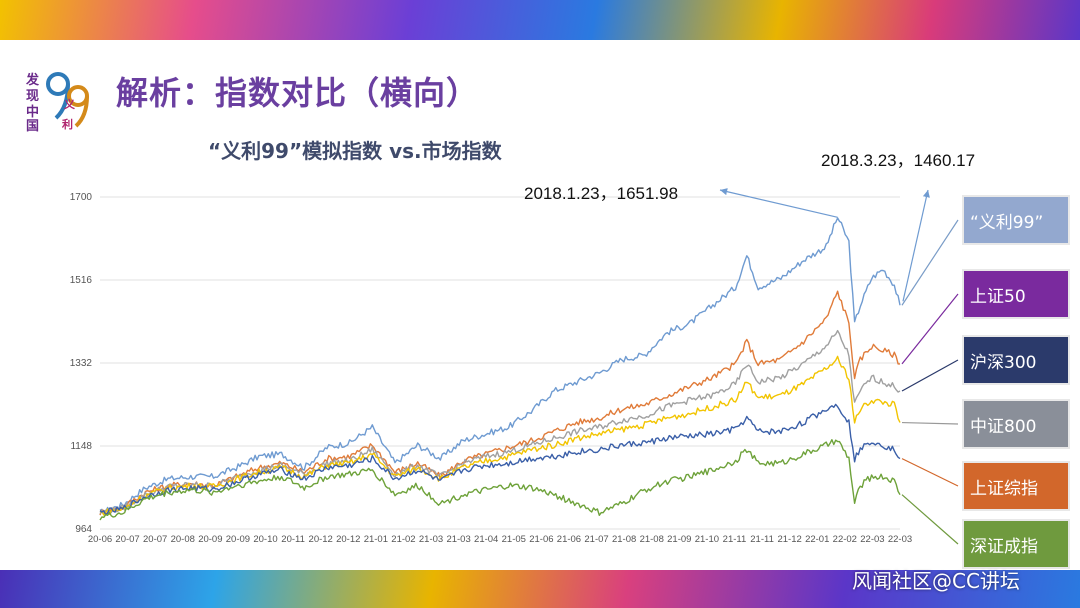 The image size is (1080, 608). What do you see at coordinates (789, 539) in the screenshot?
I see `x-tick-label: 21-12` at bounding box center [789, 539].